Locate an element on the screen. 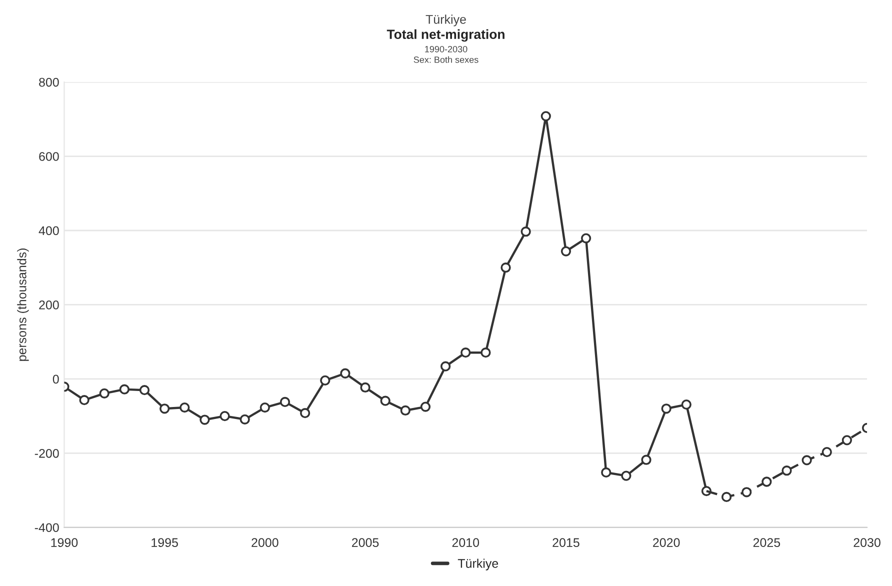 This screenshot has width=892, height=586. chart-title: Türkiye is located at coordinates (446, 20).